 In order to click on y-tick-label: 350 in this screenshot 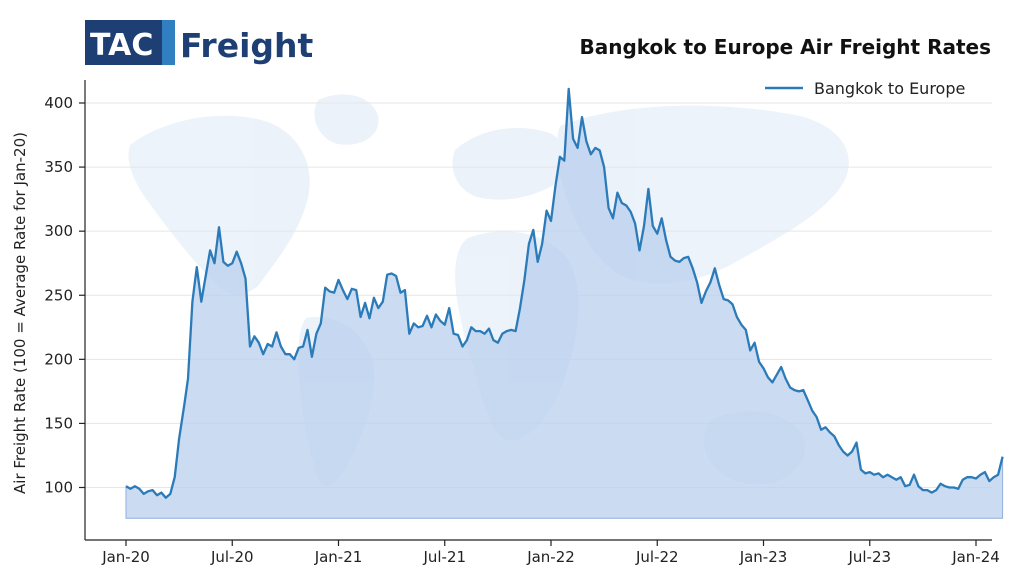, I will do `click(58, 167)`.